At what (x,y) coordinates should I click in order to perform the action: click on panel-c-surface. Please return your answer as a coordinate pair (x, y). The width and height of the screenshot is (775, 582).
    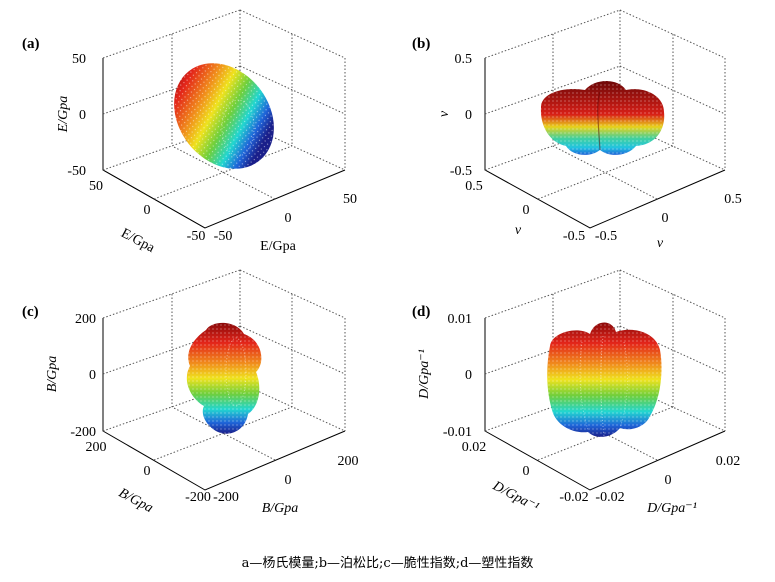
    Looking at the image, I should click on (224, 378).